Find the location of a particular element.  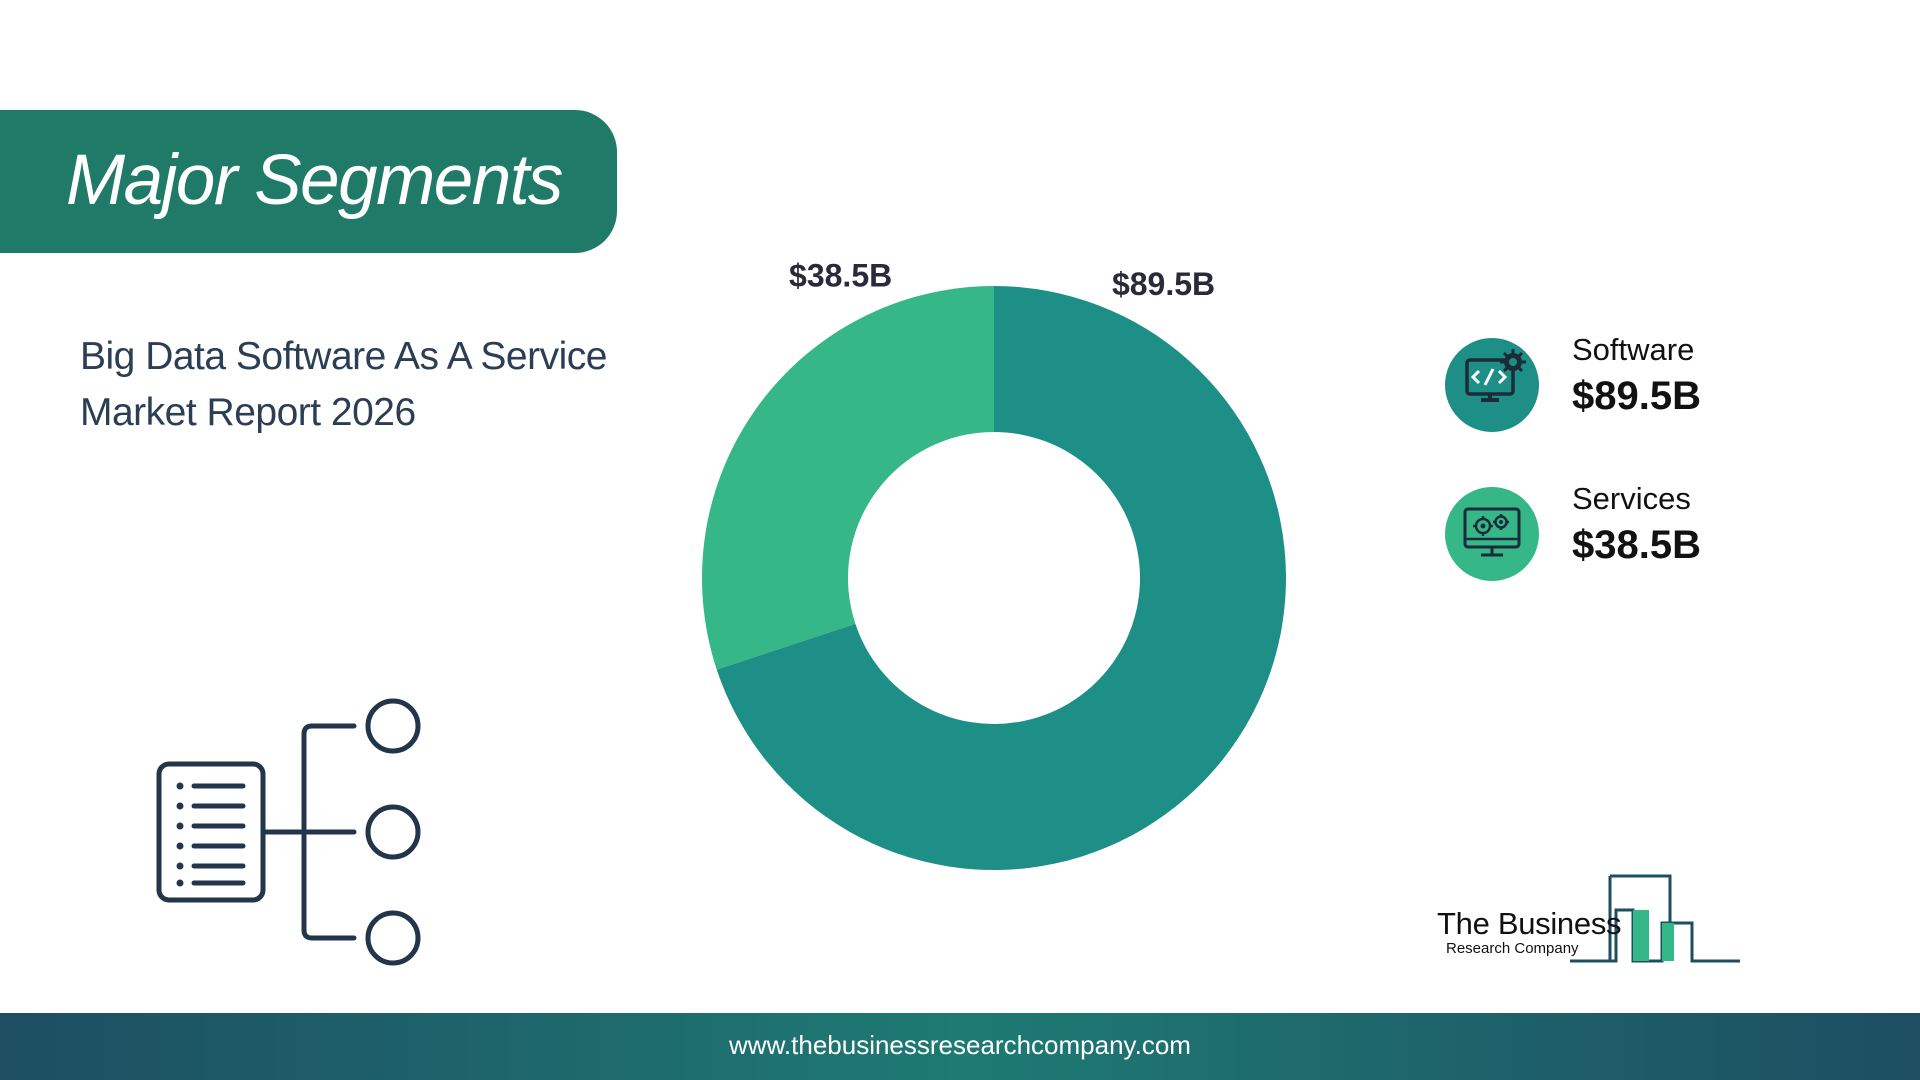

company-logo: The Business Research Company is located at coordinates (1590, 918).